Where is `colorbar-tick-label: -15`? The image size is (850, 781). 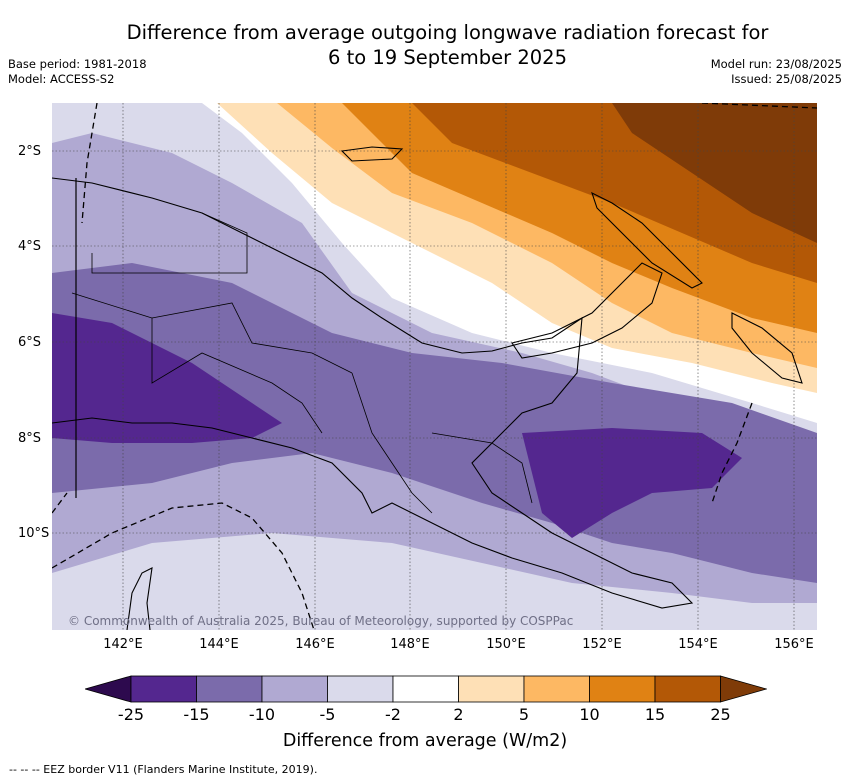
colorbar-tick-label: -15 is located at coordinates (196, 714).